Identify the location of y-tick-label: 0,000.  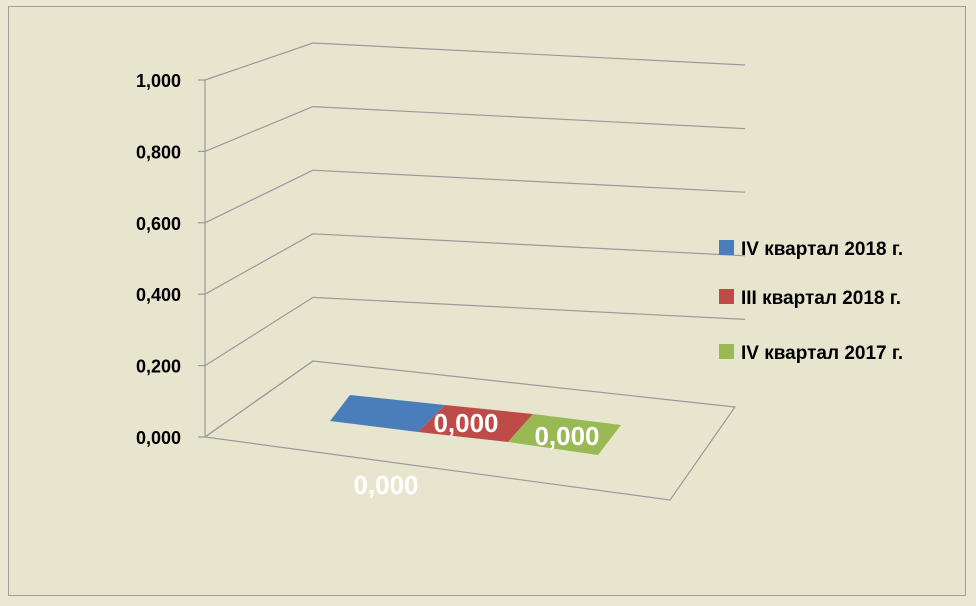
(158, 438).